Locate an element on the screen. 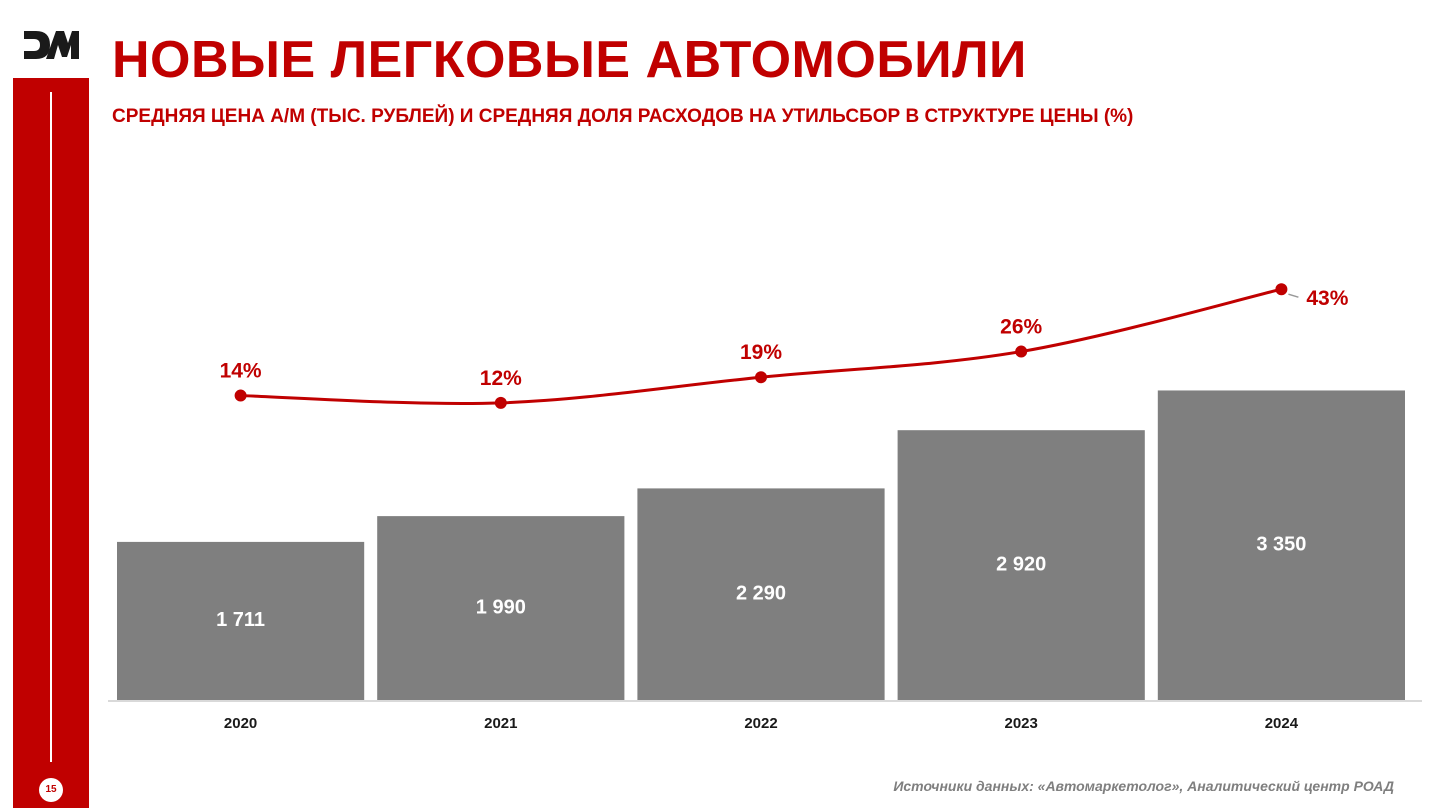 This screenshot has height=808, width=1440. bar-2022 is located at coordinates (761, 594).